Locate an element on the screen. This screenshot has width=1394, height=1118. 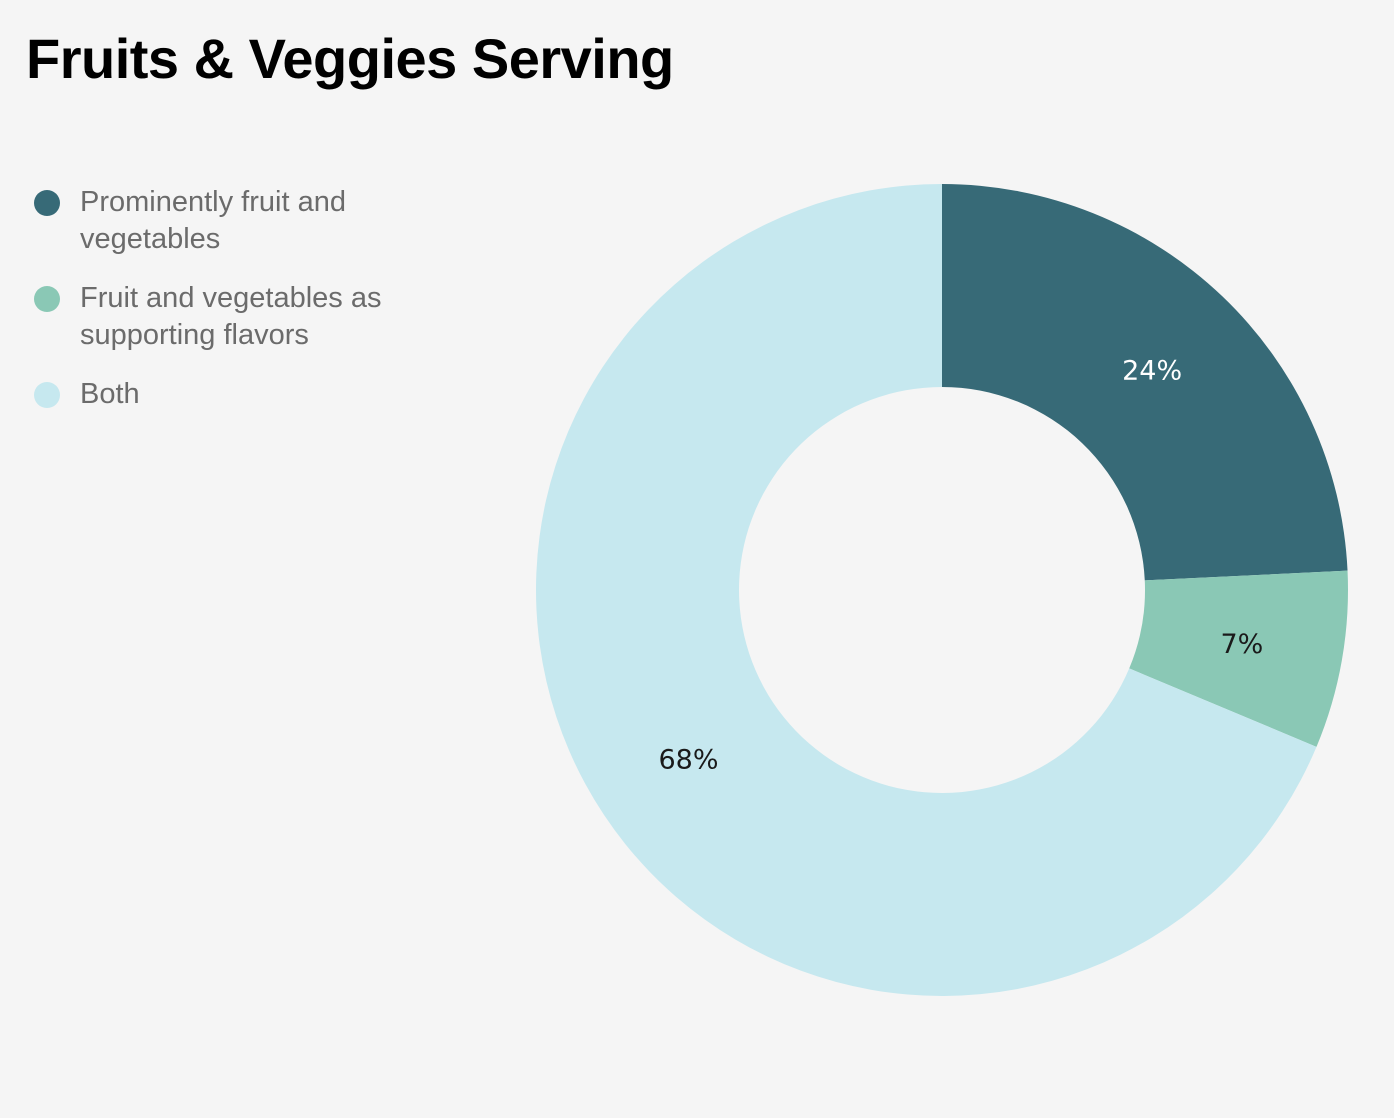
slice-label-supporting: 7% is located at coordinates (1241, 644).